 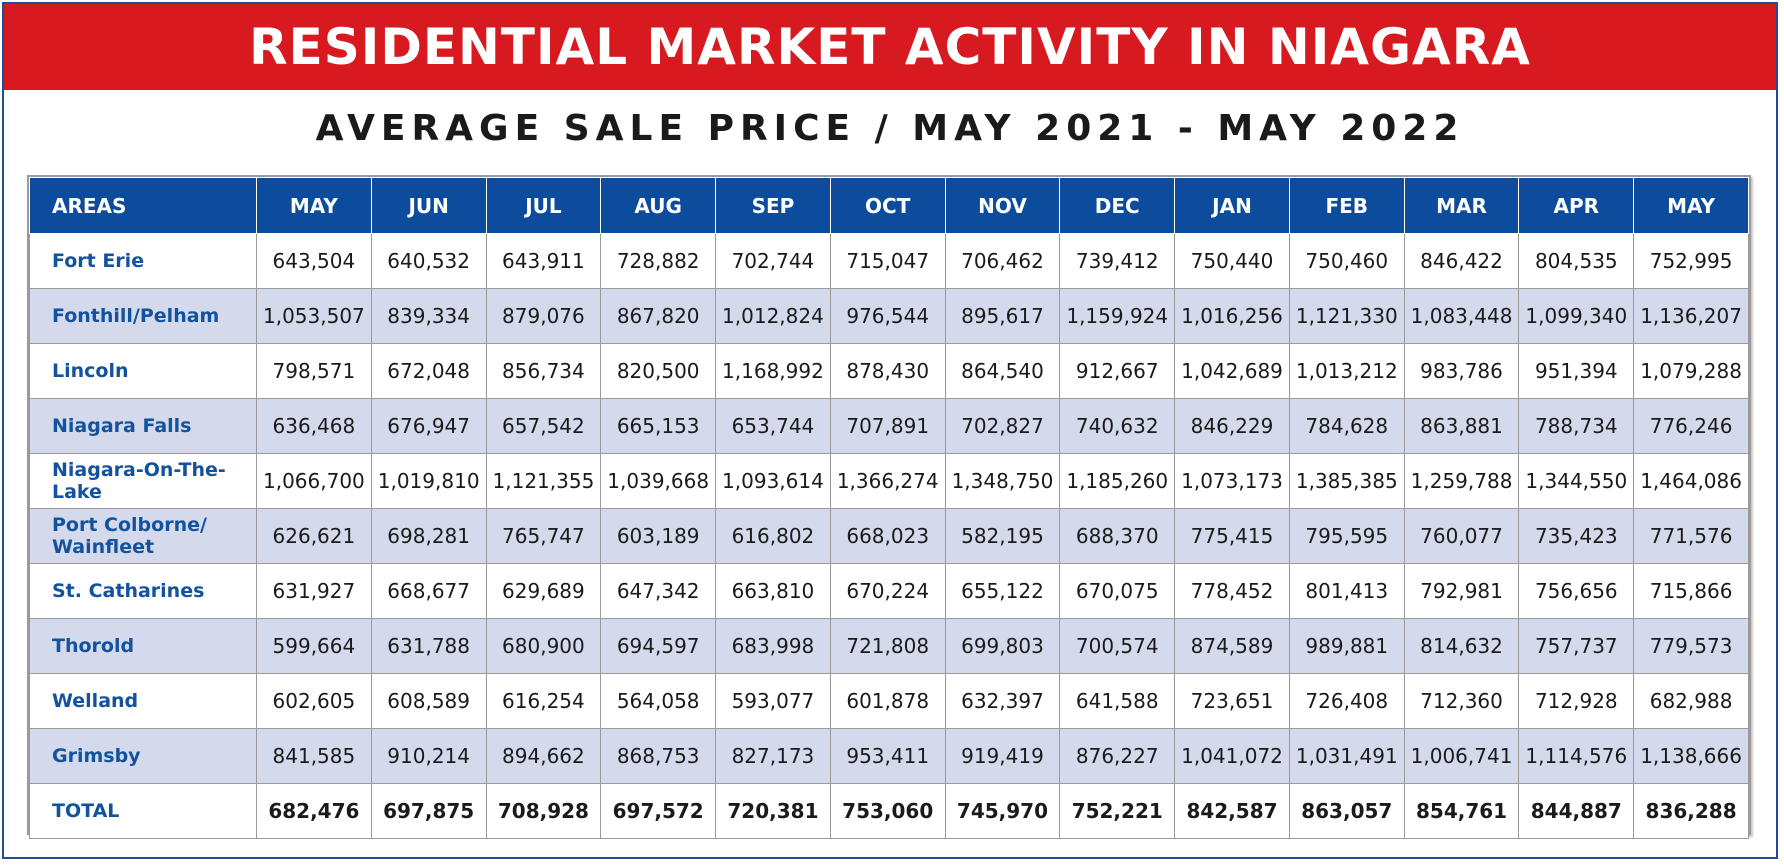 I want to click on price-cell: 1,344,550, so click(x=1576, y=481).